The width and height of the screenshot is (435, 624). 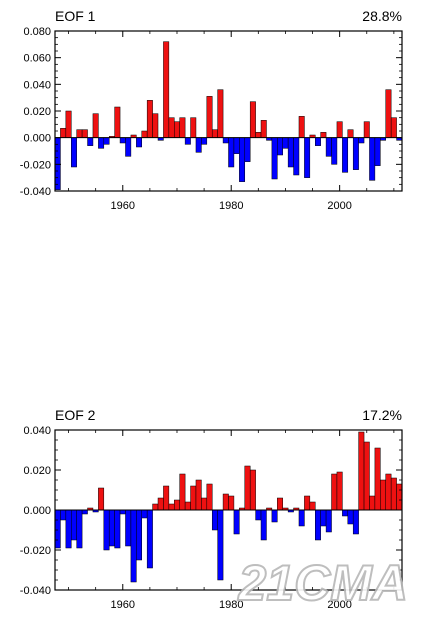 What do you see at coordinates (366, 476) in the screenshot?
I see `eof2-bar-2005` at bounding box center [366, 476].